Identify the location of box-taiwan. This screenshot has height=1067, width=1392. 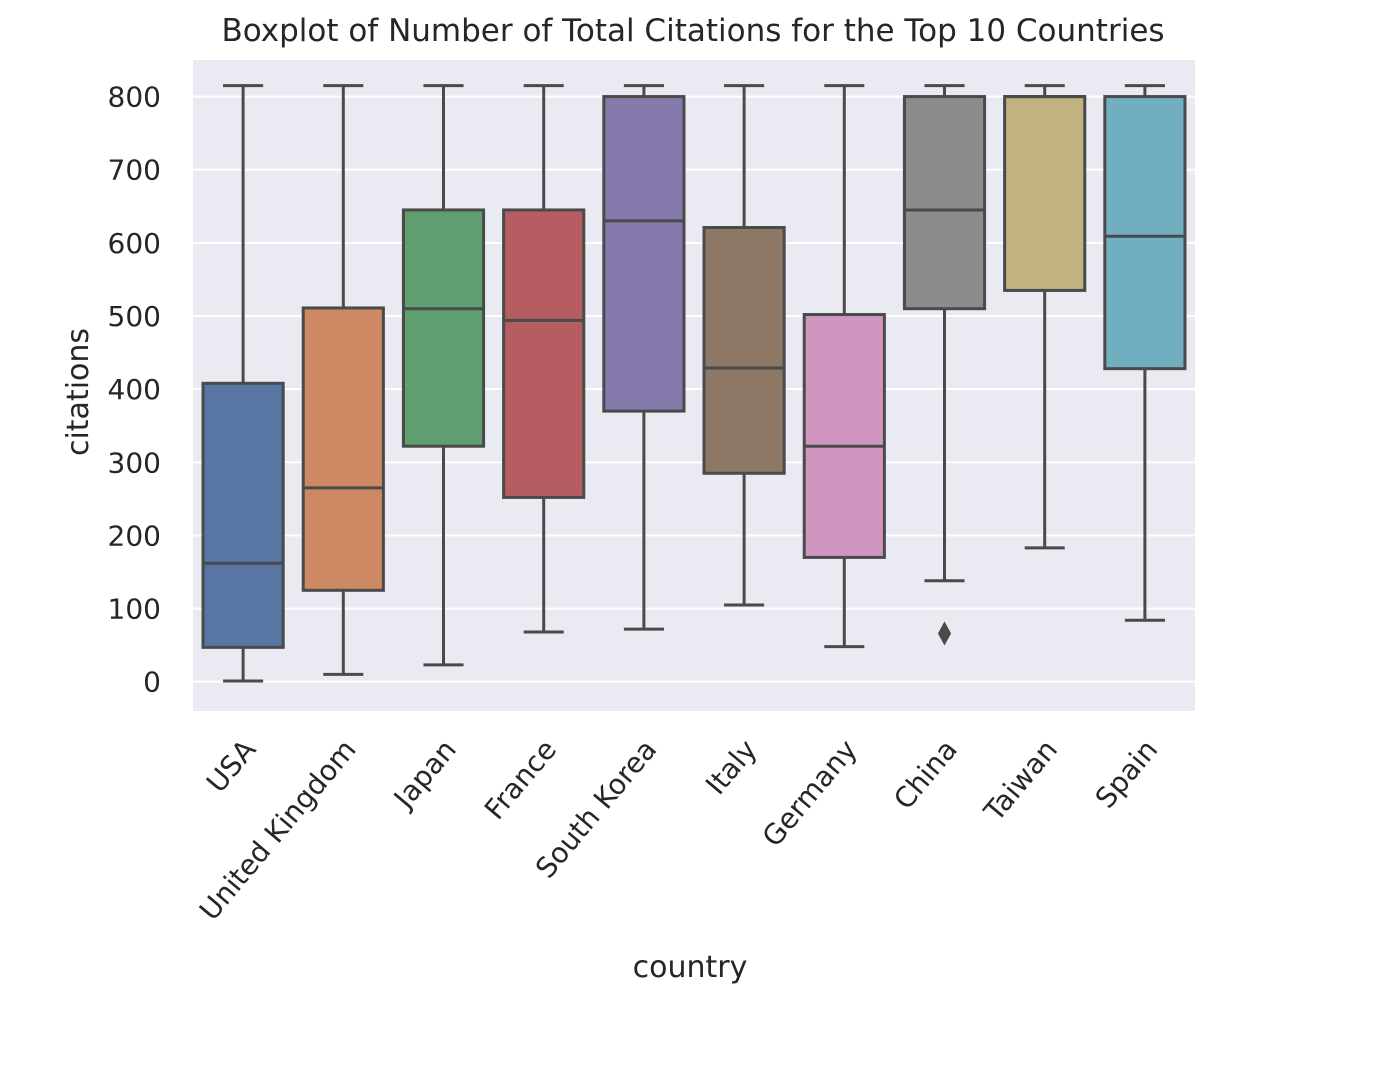
(1045, 193).